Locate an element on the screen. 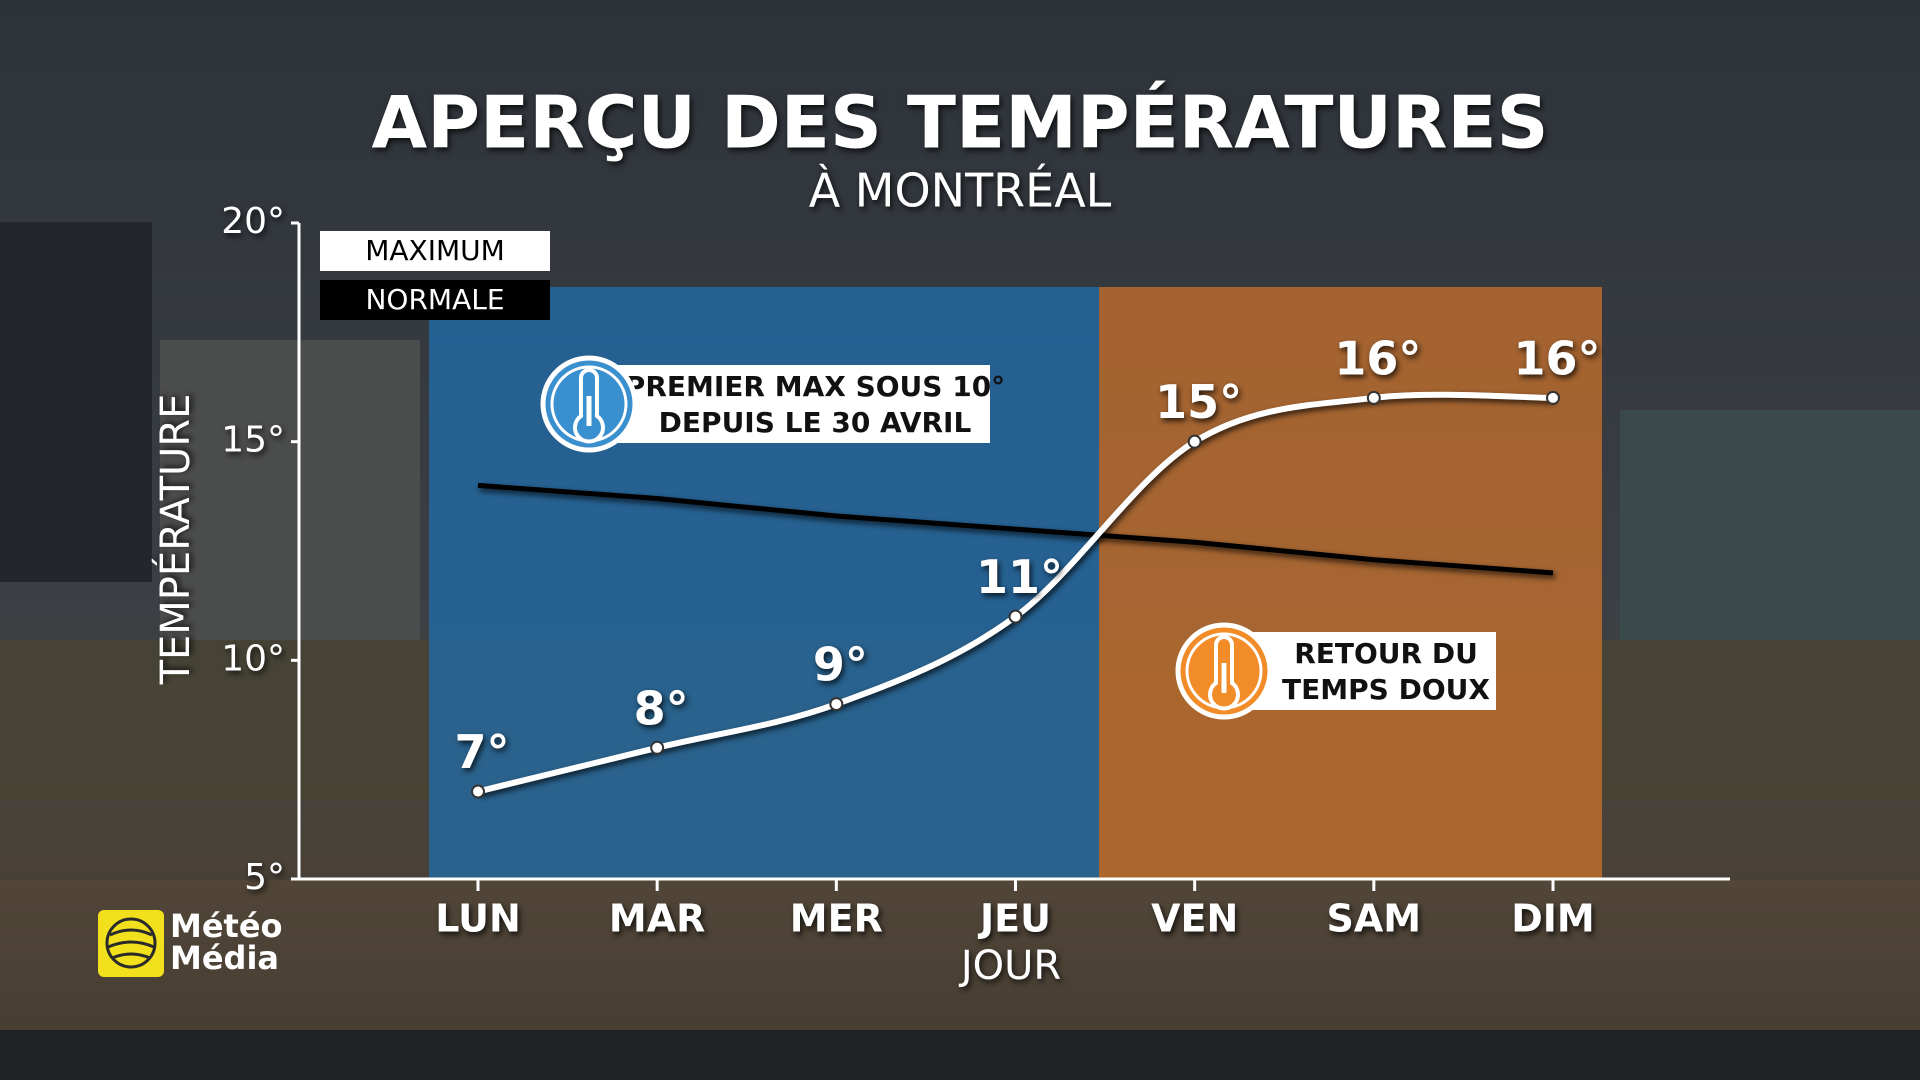 The height and width of the screenshot is (1080, 1920). annotation-text: PREMIER MAX SOUS 10° is located at coordinates (815, 386).